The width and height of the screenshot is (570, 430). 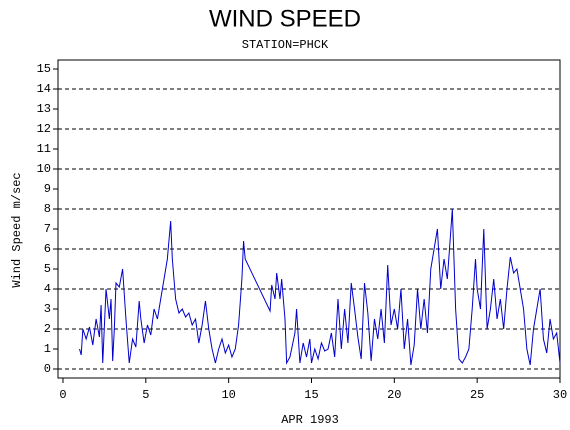 I want to click on y-tick-label: 10, so click(x=44, y=169).